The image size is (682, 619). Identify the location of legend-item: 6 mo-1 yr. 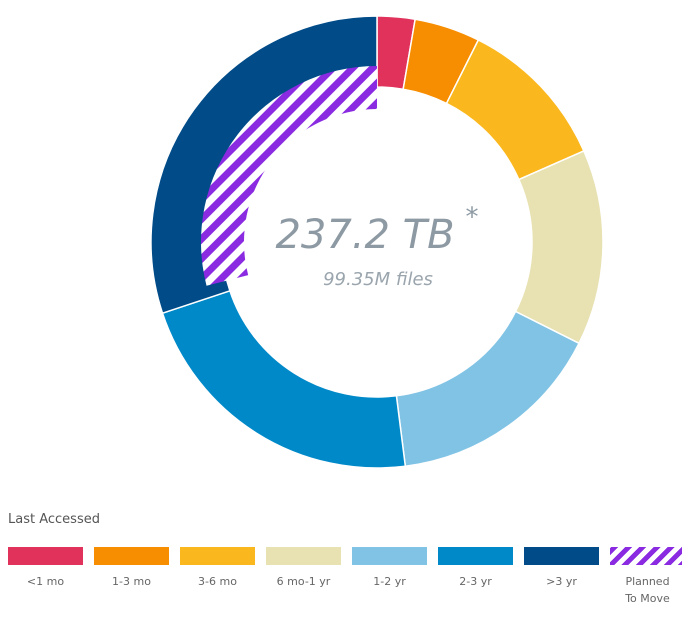
(303, 577).